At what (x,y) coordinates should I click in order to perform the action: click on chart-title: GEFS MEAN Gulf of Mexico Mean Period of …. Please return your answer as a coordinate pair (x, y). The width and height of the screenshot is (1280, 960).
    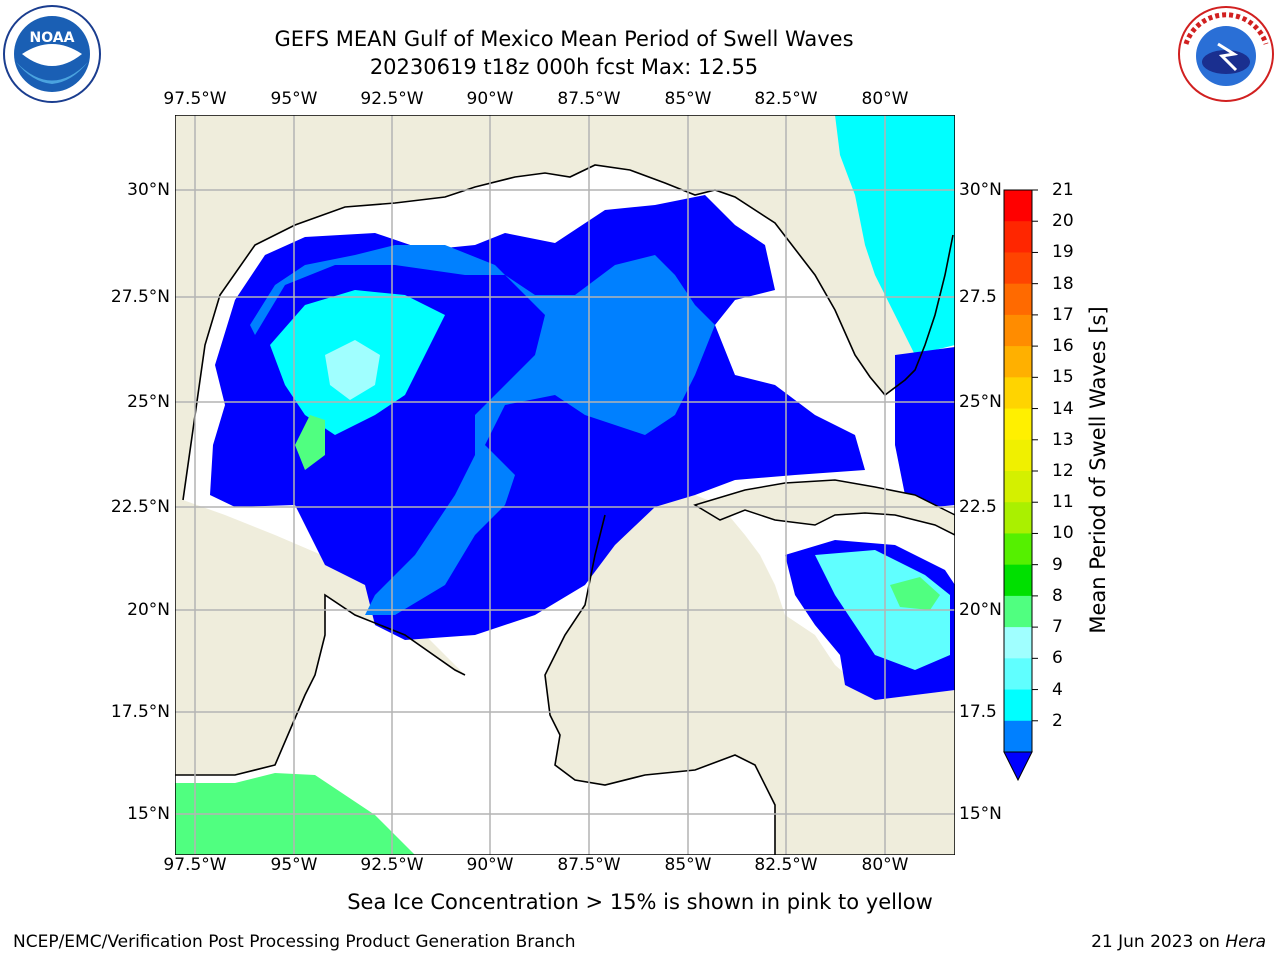
    Looking at the image, I should click on (564, 39).